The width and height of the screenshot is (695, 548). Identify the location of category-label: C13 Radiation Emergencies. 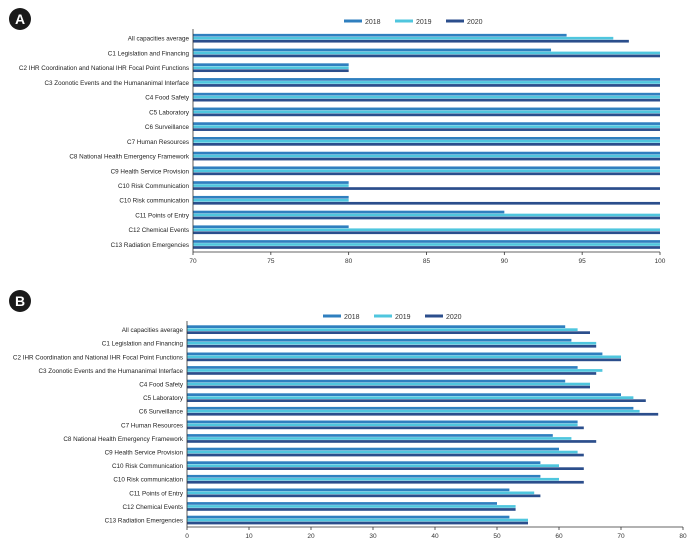
(144, 521).